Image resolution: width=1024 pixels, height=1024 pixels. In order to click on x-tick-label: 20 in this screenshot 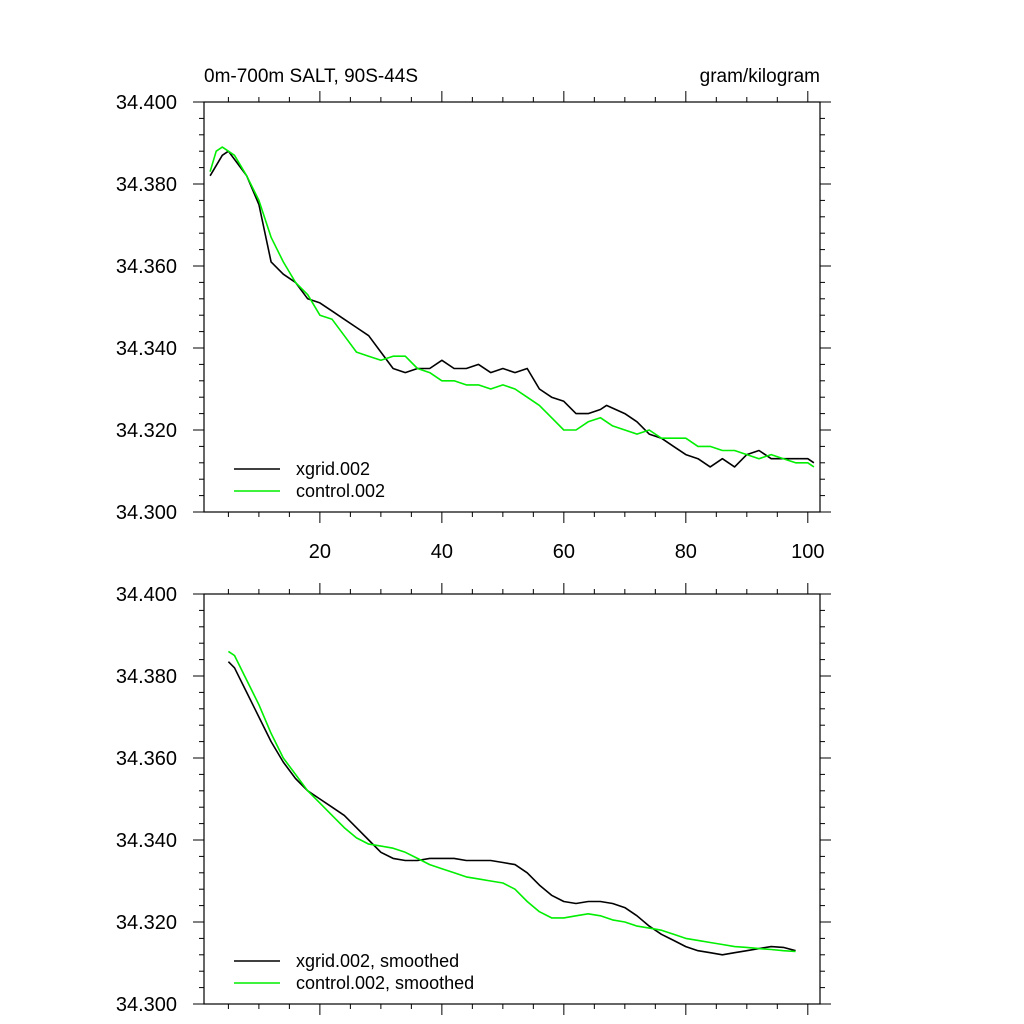, I will do `click(320, 552)`.